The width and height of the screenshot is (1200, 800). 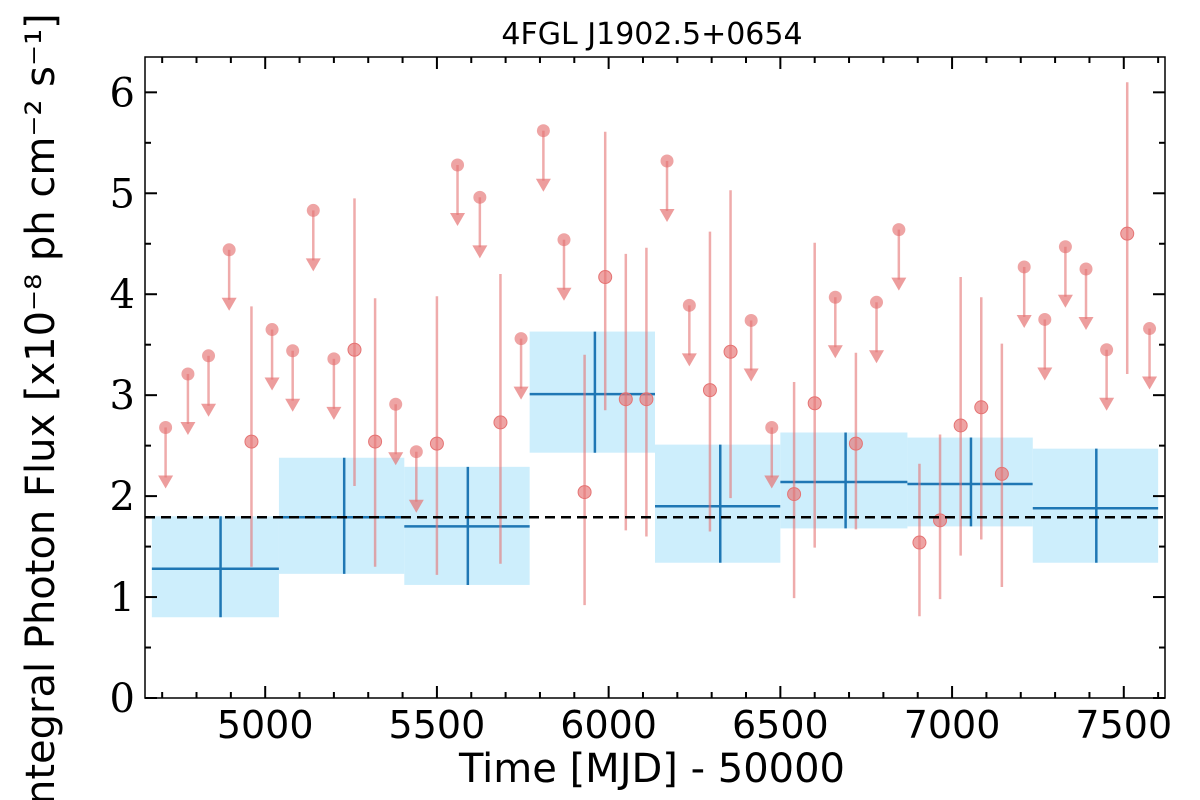 I want to click on x-tick-label: 5500, so click(x=437, y=725).